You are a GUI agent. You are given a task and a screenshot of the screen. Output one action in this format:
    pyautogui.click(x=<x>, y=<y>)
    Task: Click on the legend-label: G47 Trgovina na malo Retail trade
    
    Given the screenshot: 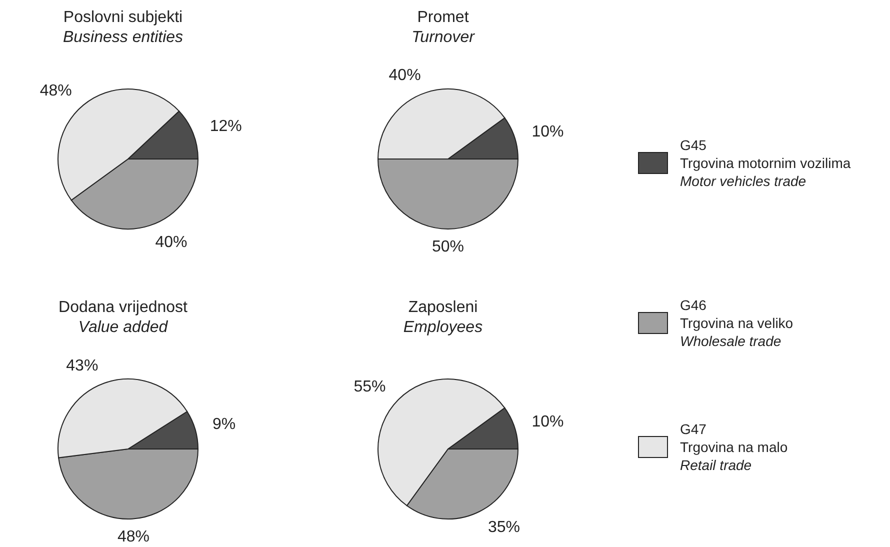 What is the action you would take?
    pyautogui.click(x=734, y=447)
    